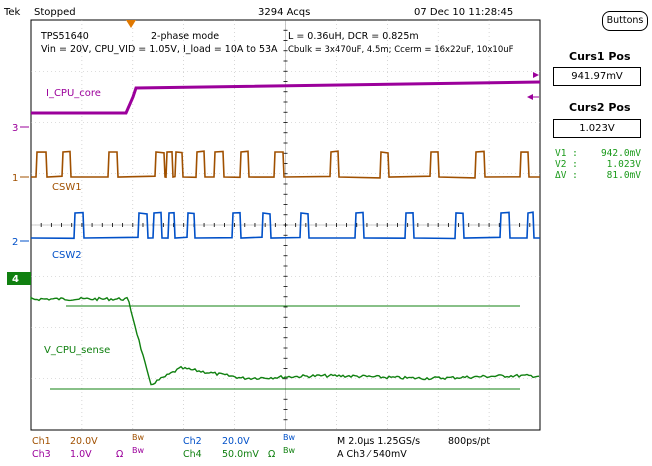  I want to click on curs1-value-box: 941.97mV, so click(597, 76).